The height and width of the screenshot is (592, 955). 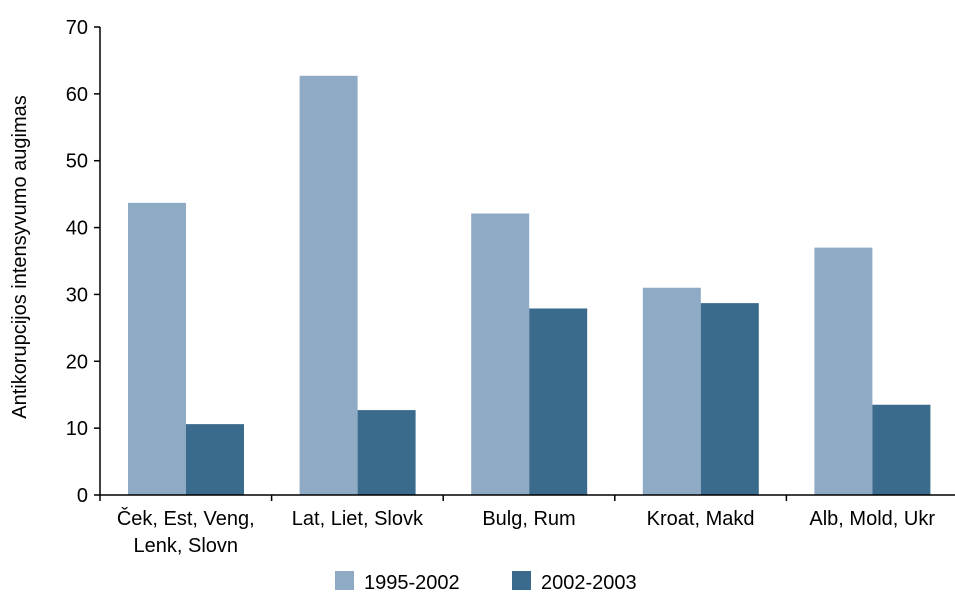 I want to click on x-category-label: Alb, Mold, Ukr, so click(x=872, y=519).